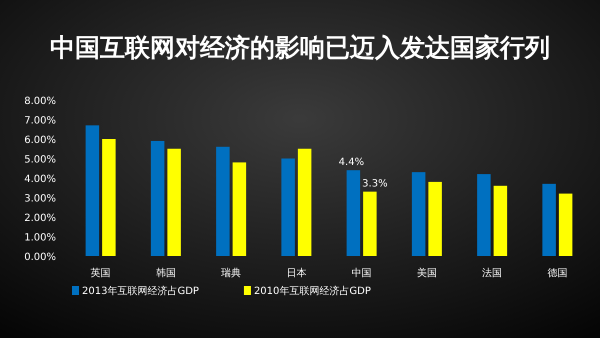 The width and height of the screenshot is (600, 338). I want to click on y-tick-label: 4.00%, so click(40, 179).